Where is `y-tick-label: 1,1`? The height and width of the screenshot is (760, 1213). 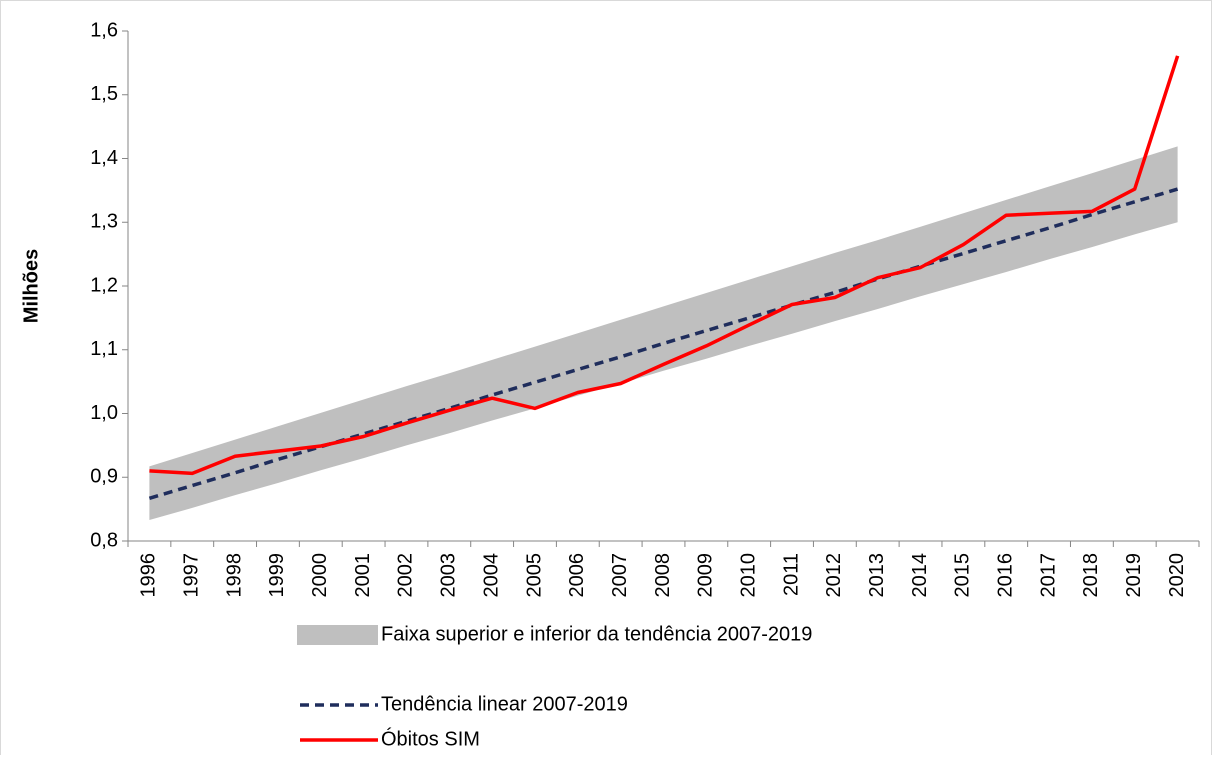
y-tick-label: 1,1 is located at coordinates (104, 349).